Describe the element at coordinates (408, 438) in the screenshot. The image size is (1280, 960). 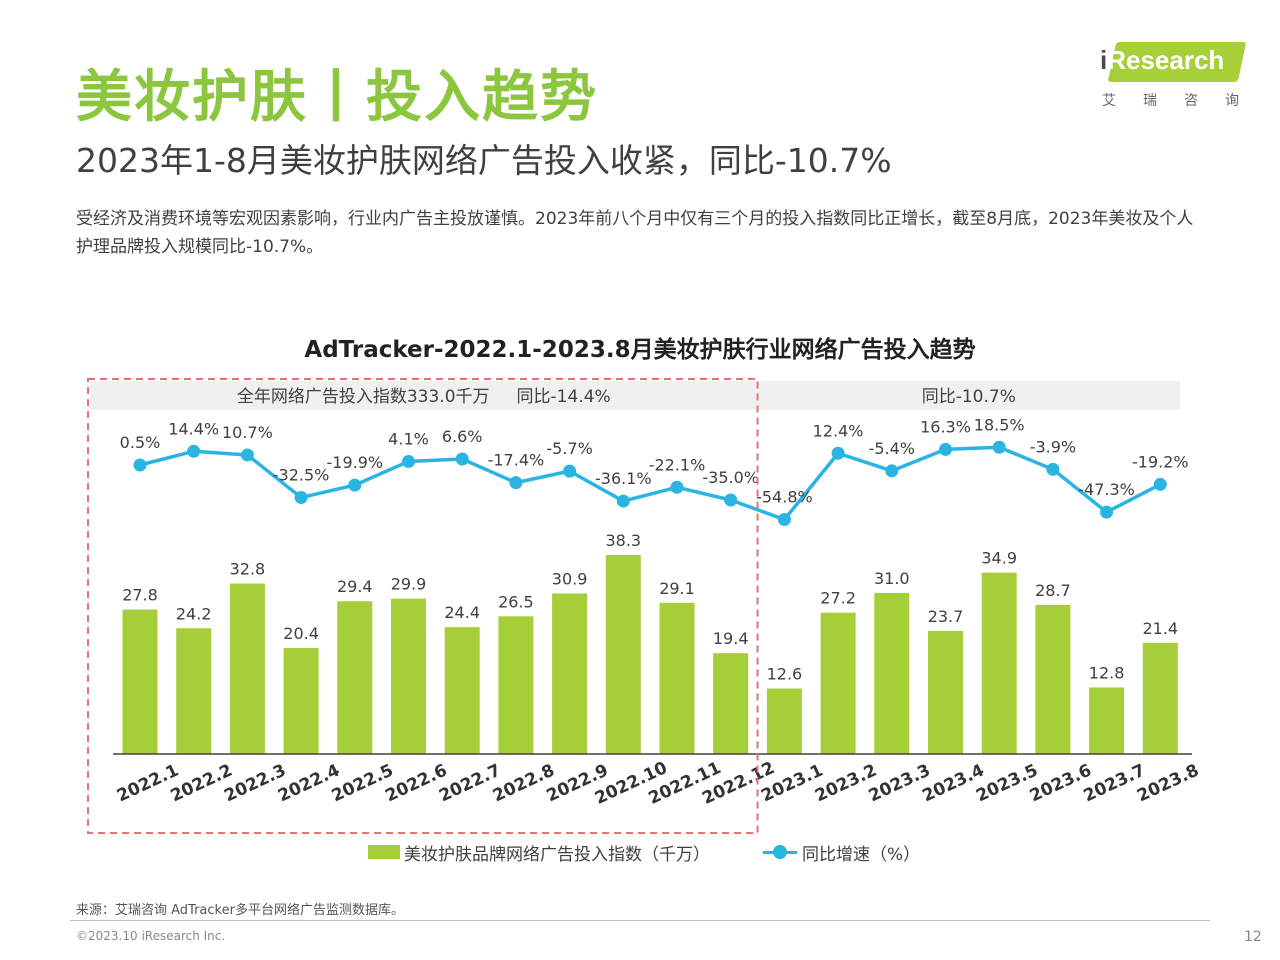
I see `growth-label-2022.6: 4.1%` at that location.